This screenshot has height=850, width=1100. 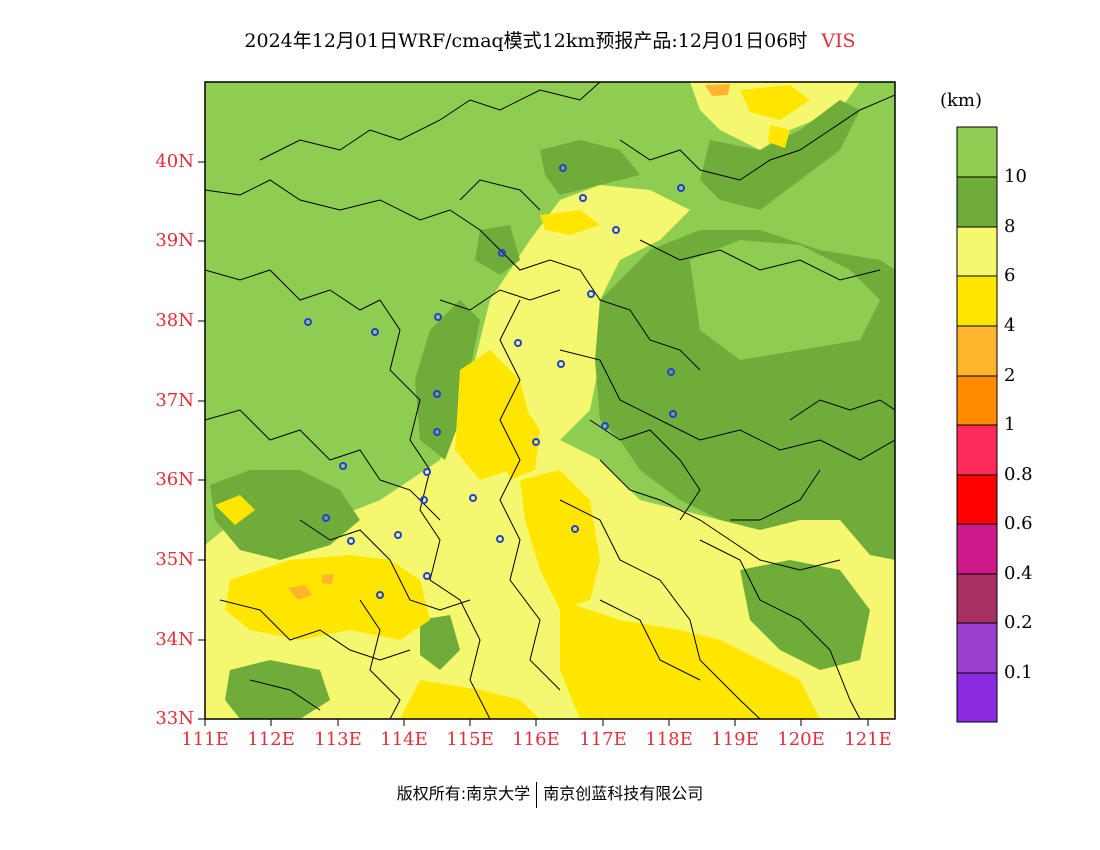 What do you see at coordinates (174, 400) in the screenshot?
I see `lat-label-37n: 37N` at bounding box center [174, 400].